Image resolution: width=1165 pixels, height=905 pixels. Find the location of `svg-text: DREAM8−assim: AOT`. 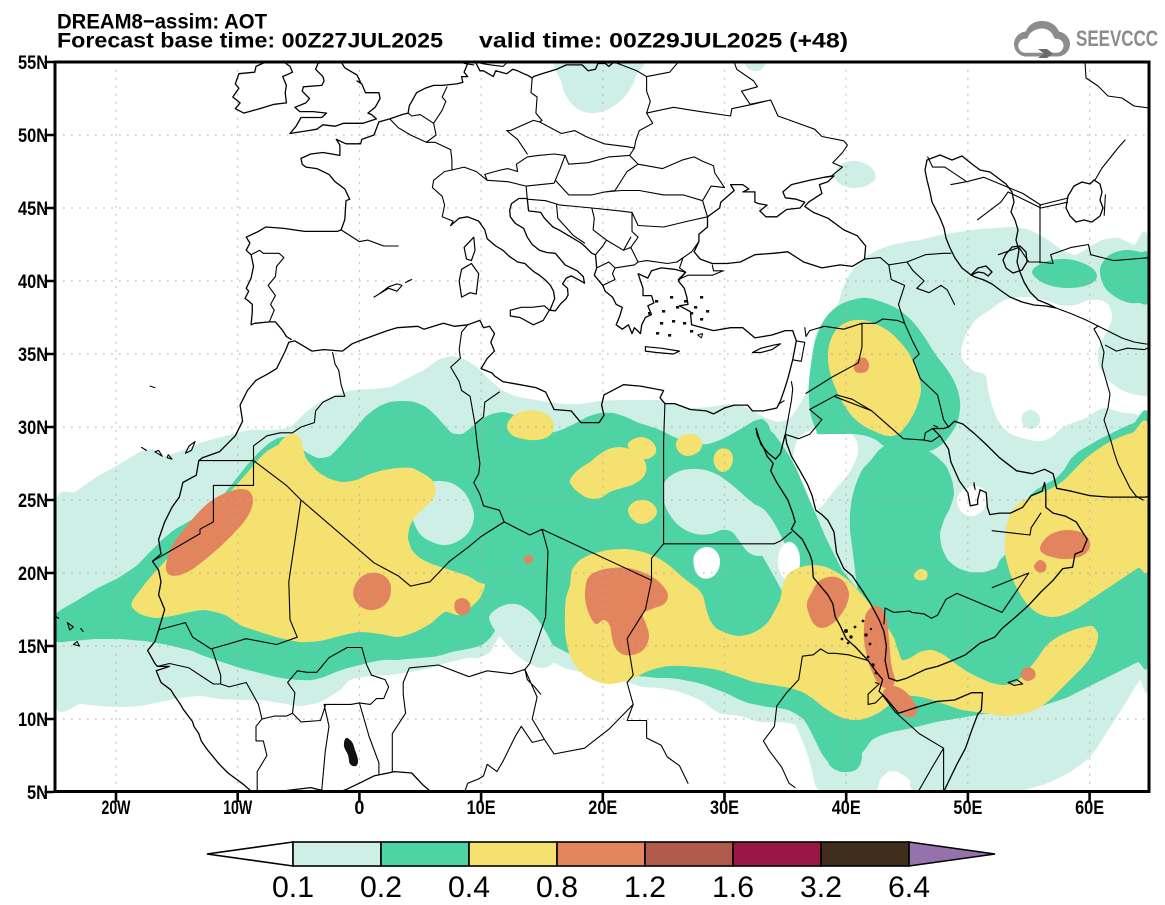

svg-text: DREAM8−assim: AOT is located at coordinates (162, 22).